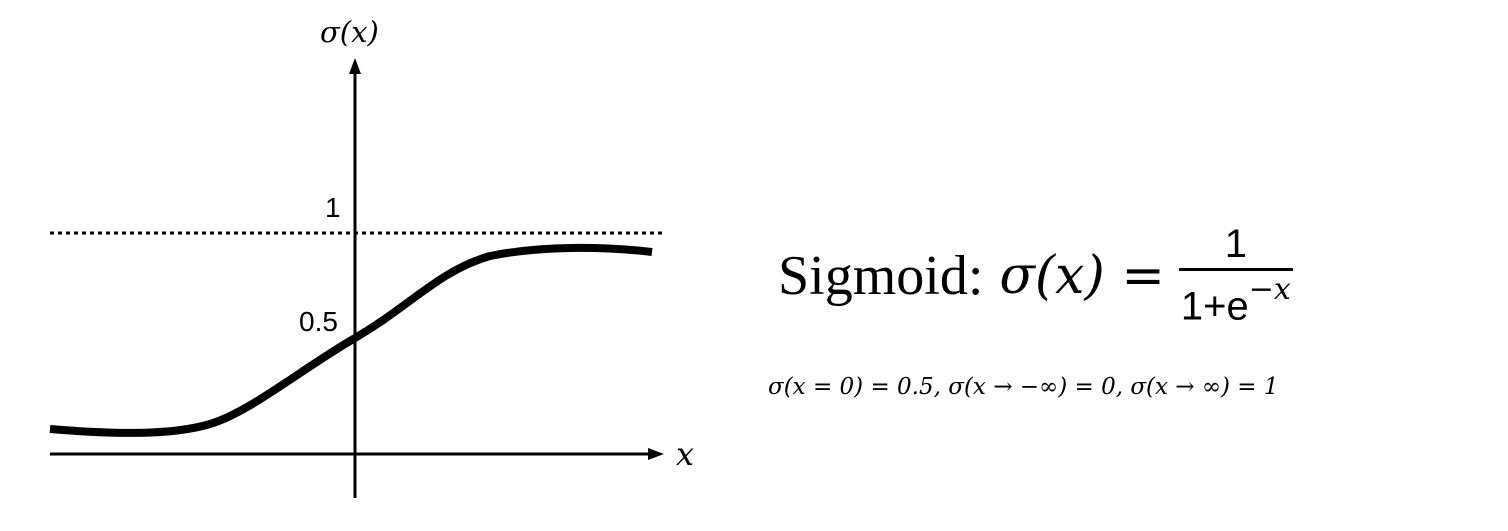  What do you see at coordinates (656, 454) in the screenshot?
I see `x-axis-arrowhead` at bounding box center [656, 454].